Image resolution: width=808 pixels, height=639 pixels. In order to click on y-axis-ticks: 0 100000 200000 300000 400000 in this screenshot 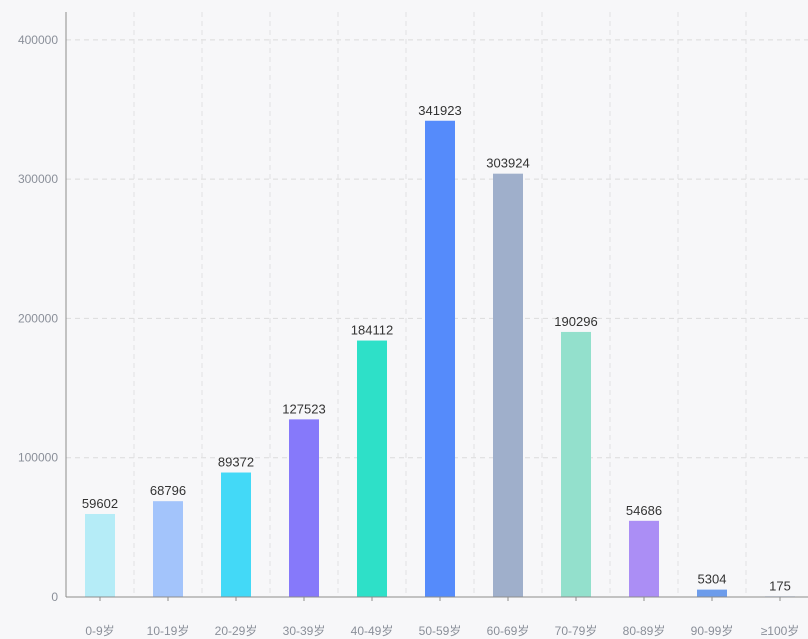, I will do `click(38, 318)`.